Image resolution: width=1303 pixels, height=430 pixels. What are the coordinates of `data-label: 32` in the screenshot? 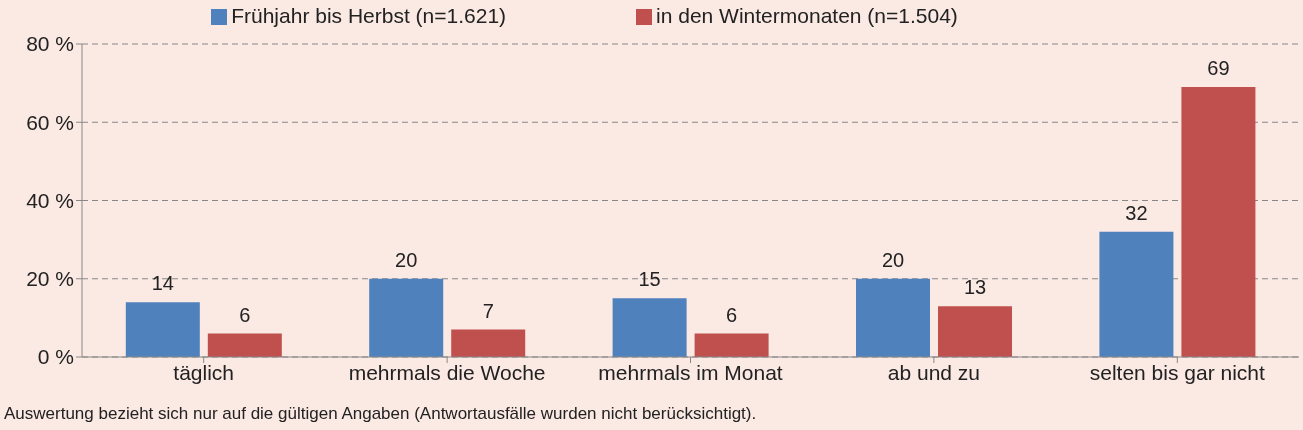 It's located at (1136, 212).